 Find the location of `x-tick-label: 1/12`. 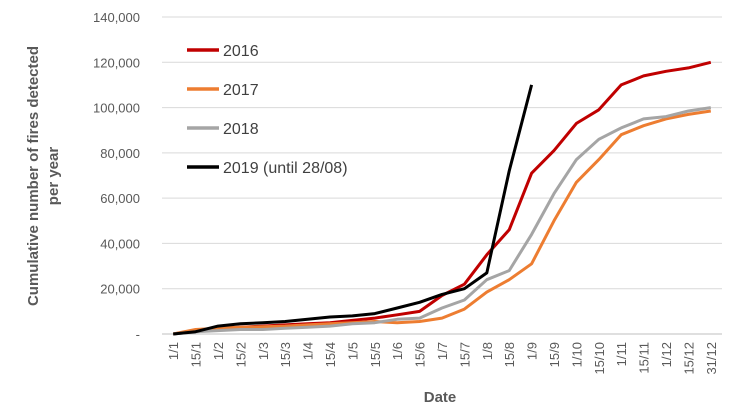

x-tick-label: 1/12 is located at coordinates (666, 354).